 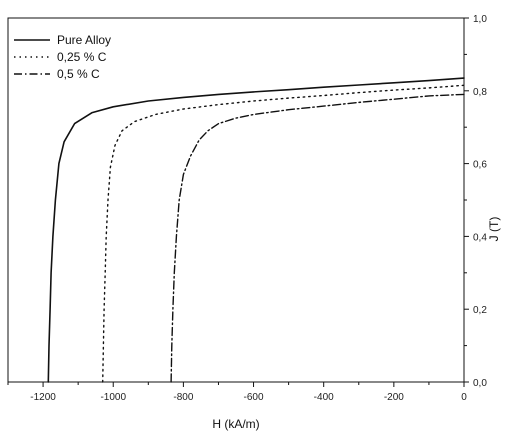 I want to click on x-tick-label: -400, so click(x=324, y=397).